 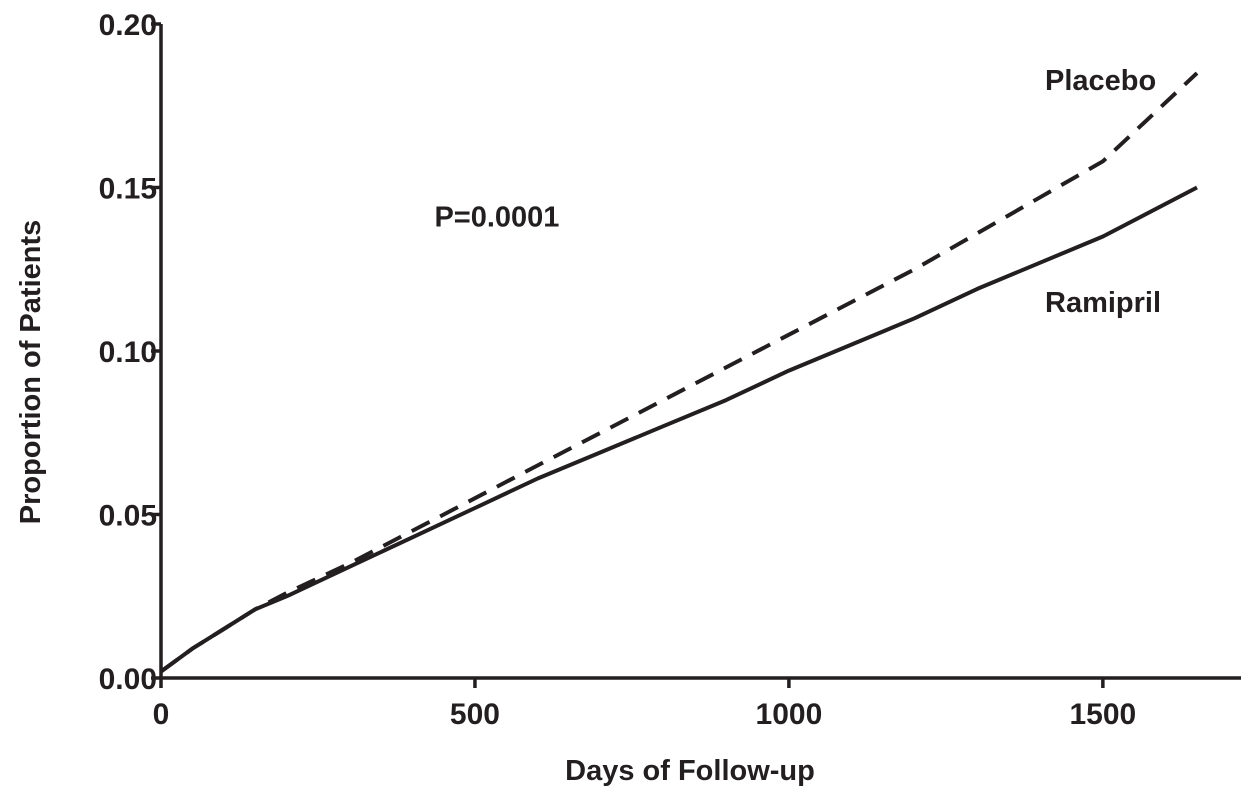 What do you see at coordinates (1100, 81) in the screenshot?
I see `legend-label-placebo: Placebo` at bounding box center [1100, 81].